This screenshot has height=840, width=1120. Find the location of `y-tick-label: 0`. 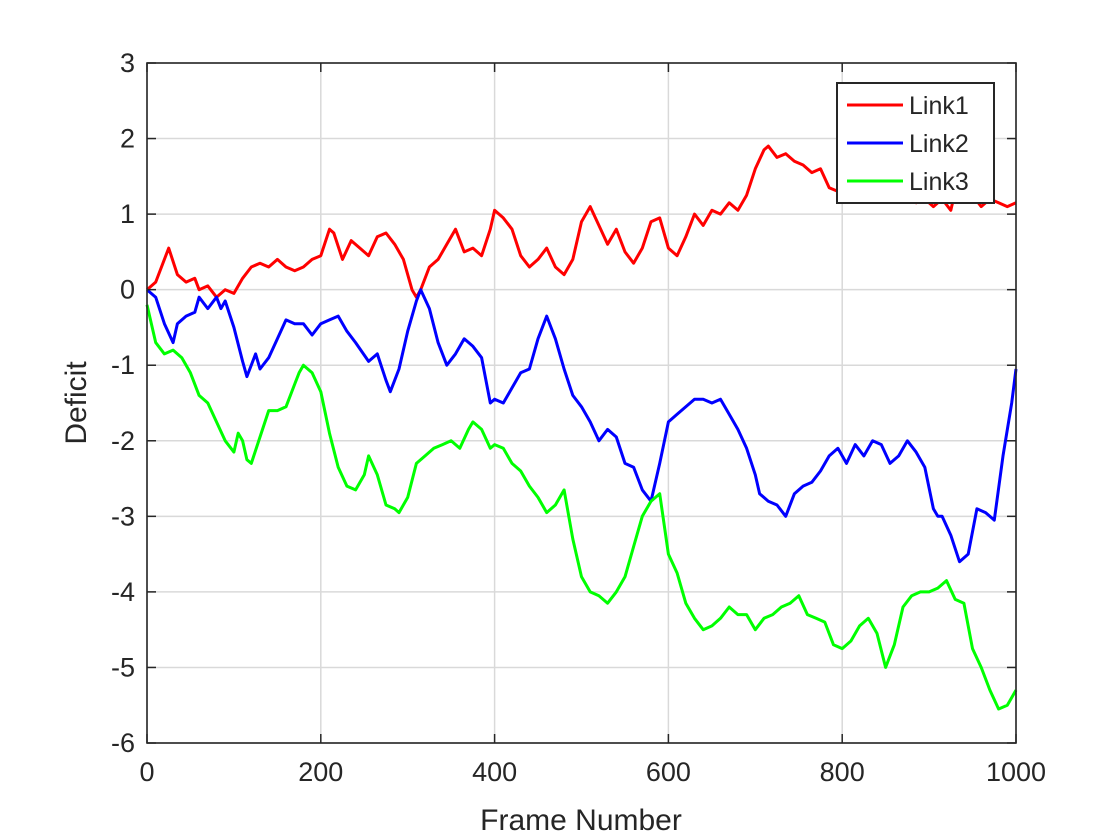

y-tick-label: 0 is located at coordinates (127, 290).